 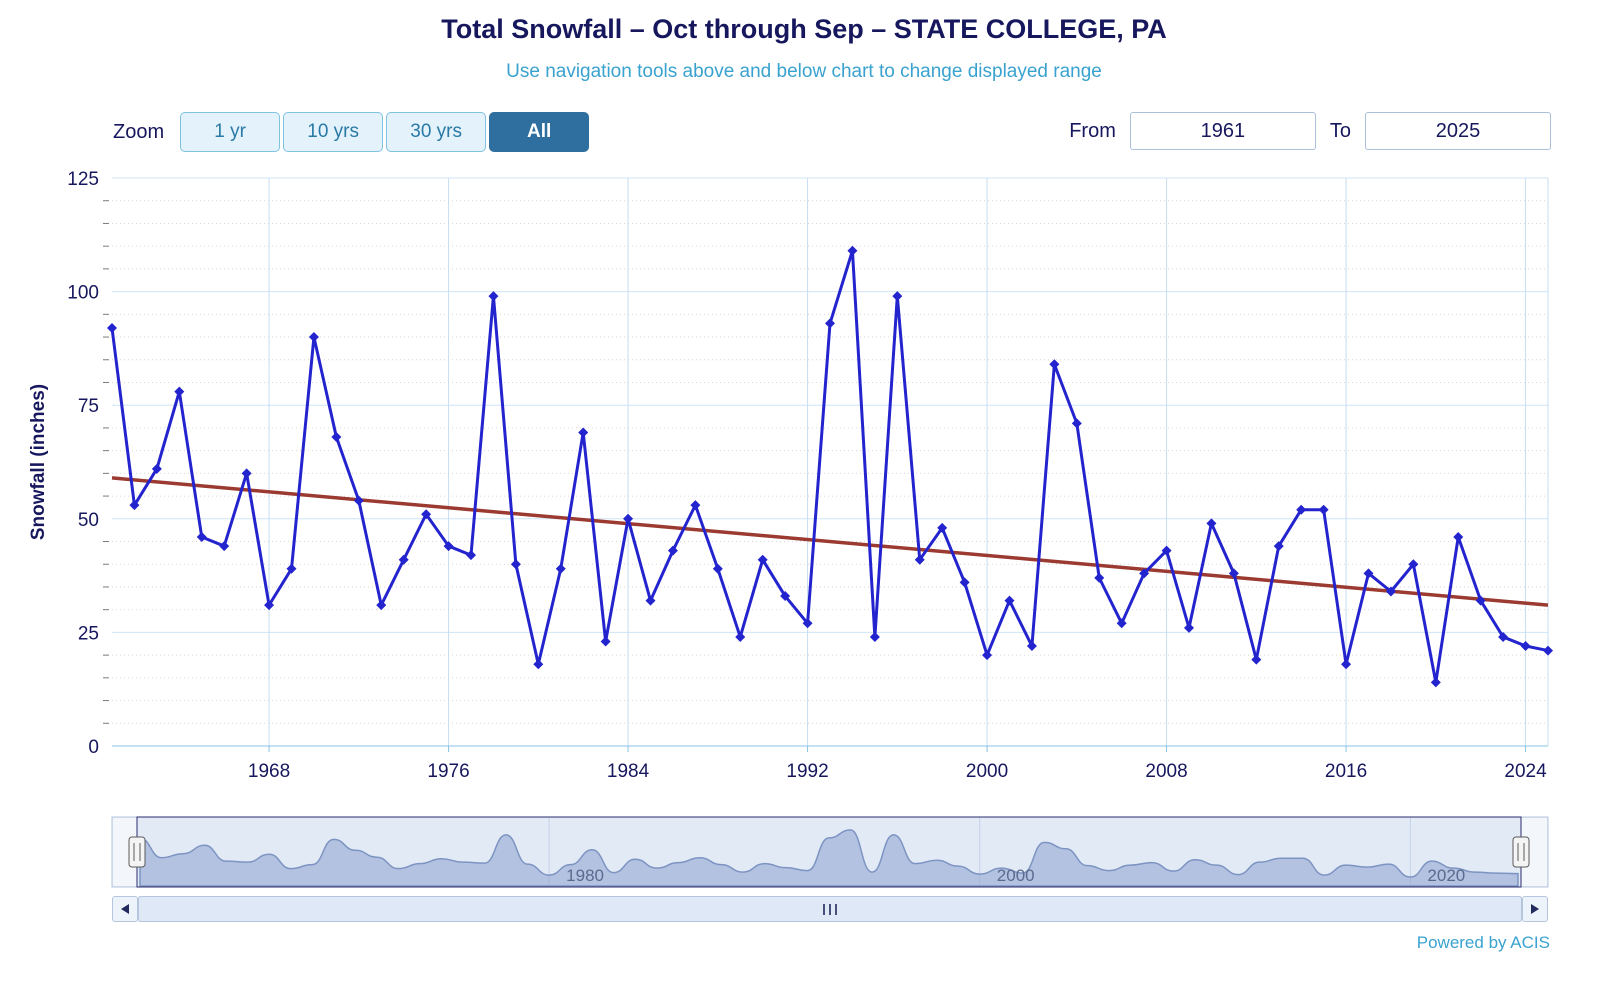 What do you see at coordinates (269, 771) in the screenshot?
I see `svg-text: 1968` at bounding box center [269, 771].